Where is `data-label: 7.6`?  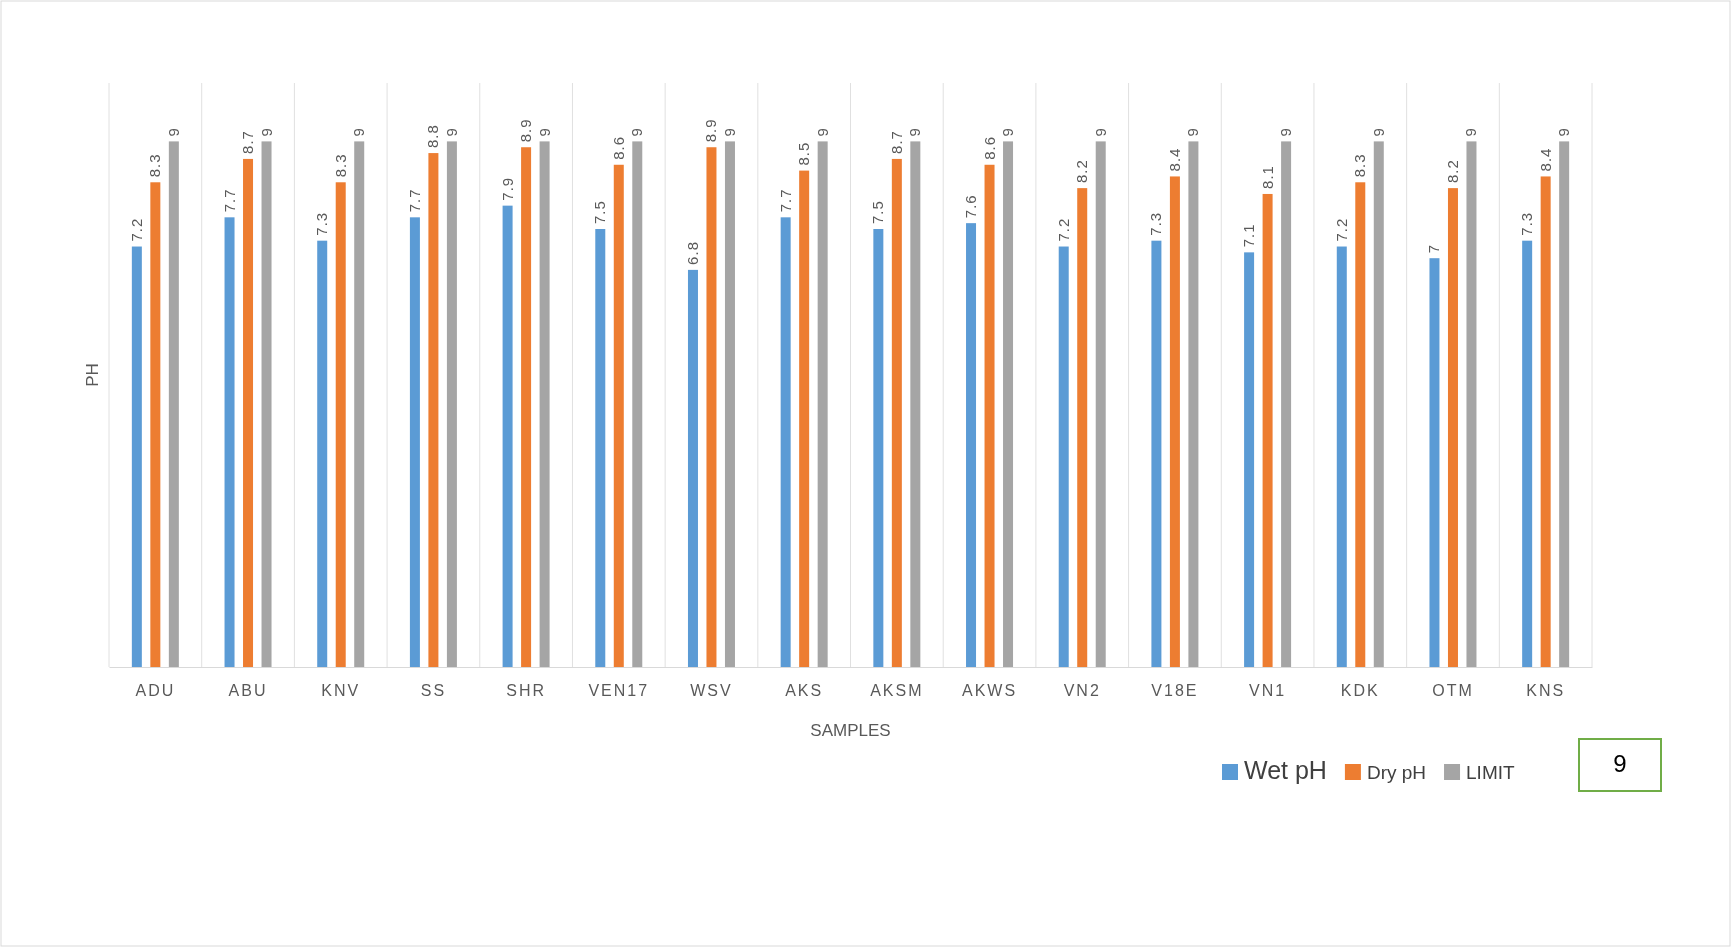 data-label: 7.6 is located at coordinates (971, 206).